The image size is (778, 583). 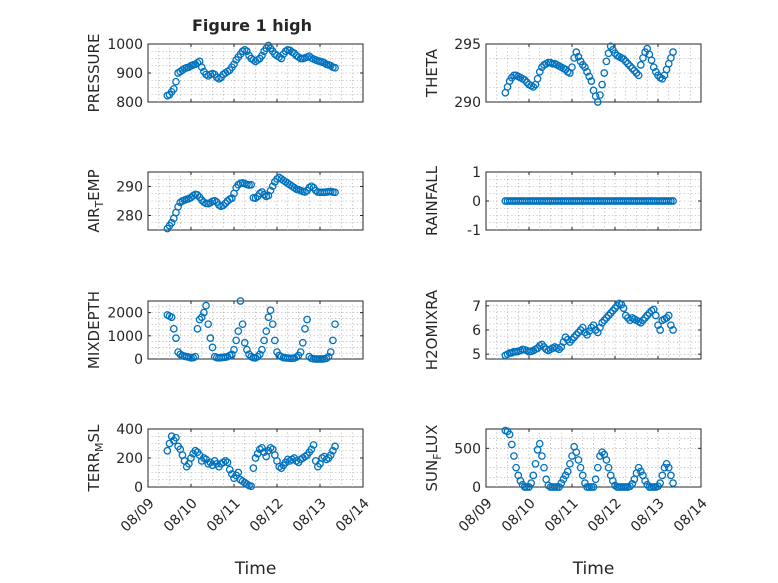 What do you see at coordinates (562, 329) in the screenshot?
I see `subplot-h2omixra: 5 6 7 H2OMIXRA` at bounding box center [562, 329].